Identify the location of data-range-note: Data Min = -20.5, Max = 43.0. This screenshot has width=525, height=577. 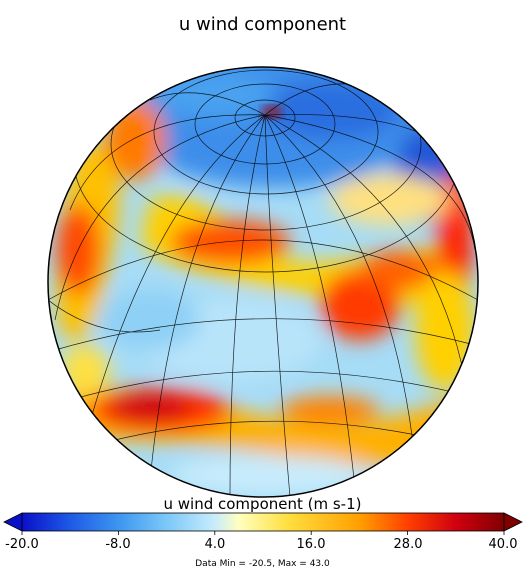
(262, 564).